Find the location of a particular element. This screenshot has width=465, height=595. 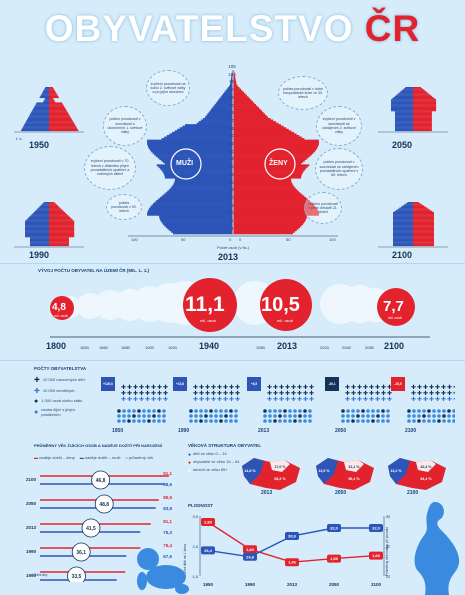

structure-value: 54,4 % is located at coordinates (426, 479).